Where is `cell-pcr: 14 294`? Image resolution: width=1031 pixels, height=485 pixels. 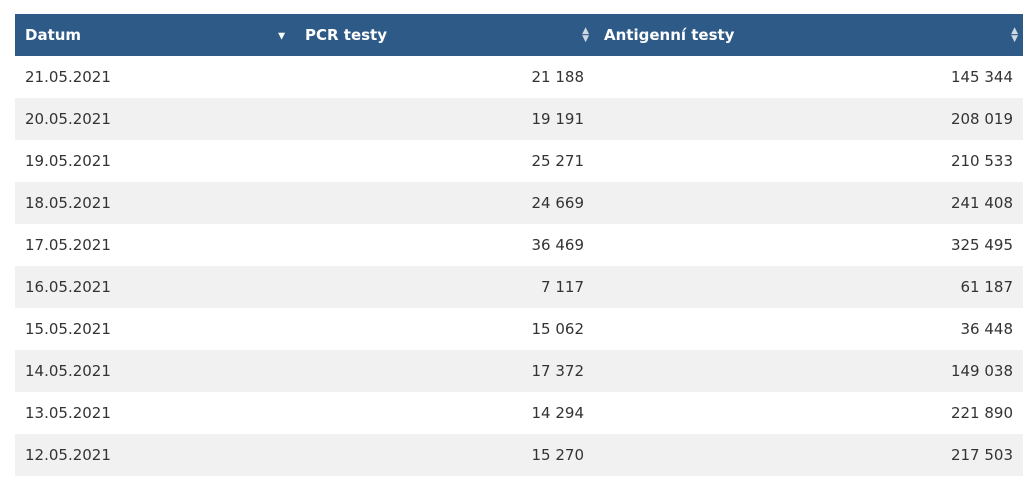
cell-pcr: 14 294 is located at coordinates (558, 413).